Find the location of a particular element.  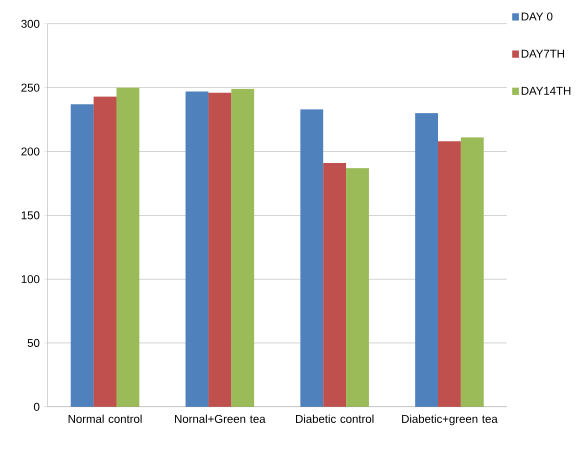

x-tick-label: Normal control is located at coordinates (105, 419).